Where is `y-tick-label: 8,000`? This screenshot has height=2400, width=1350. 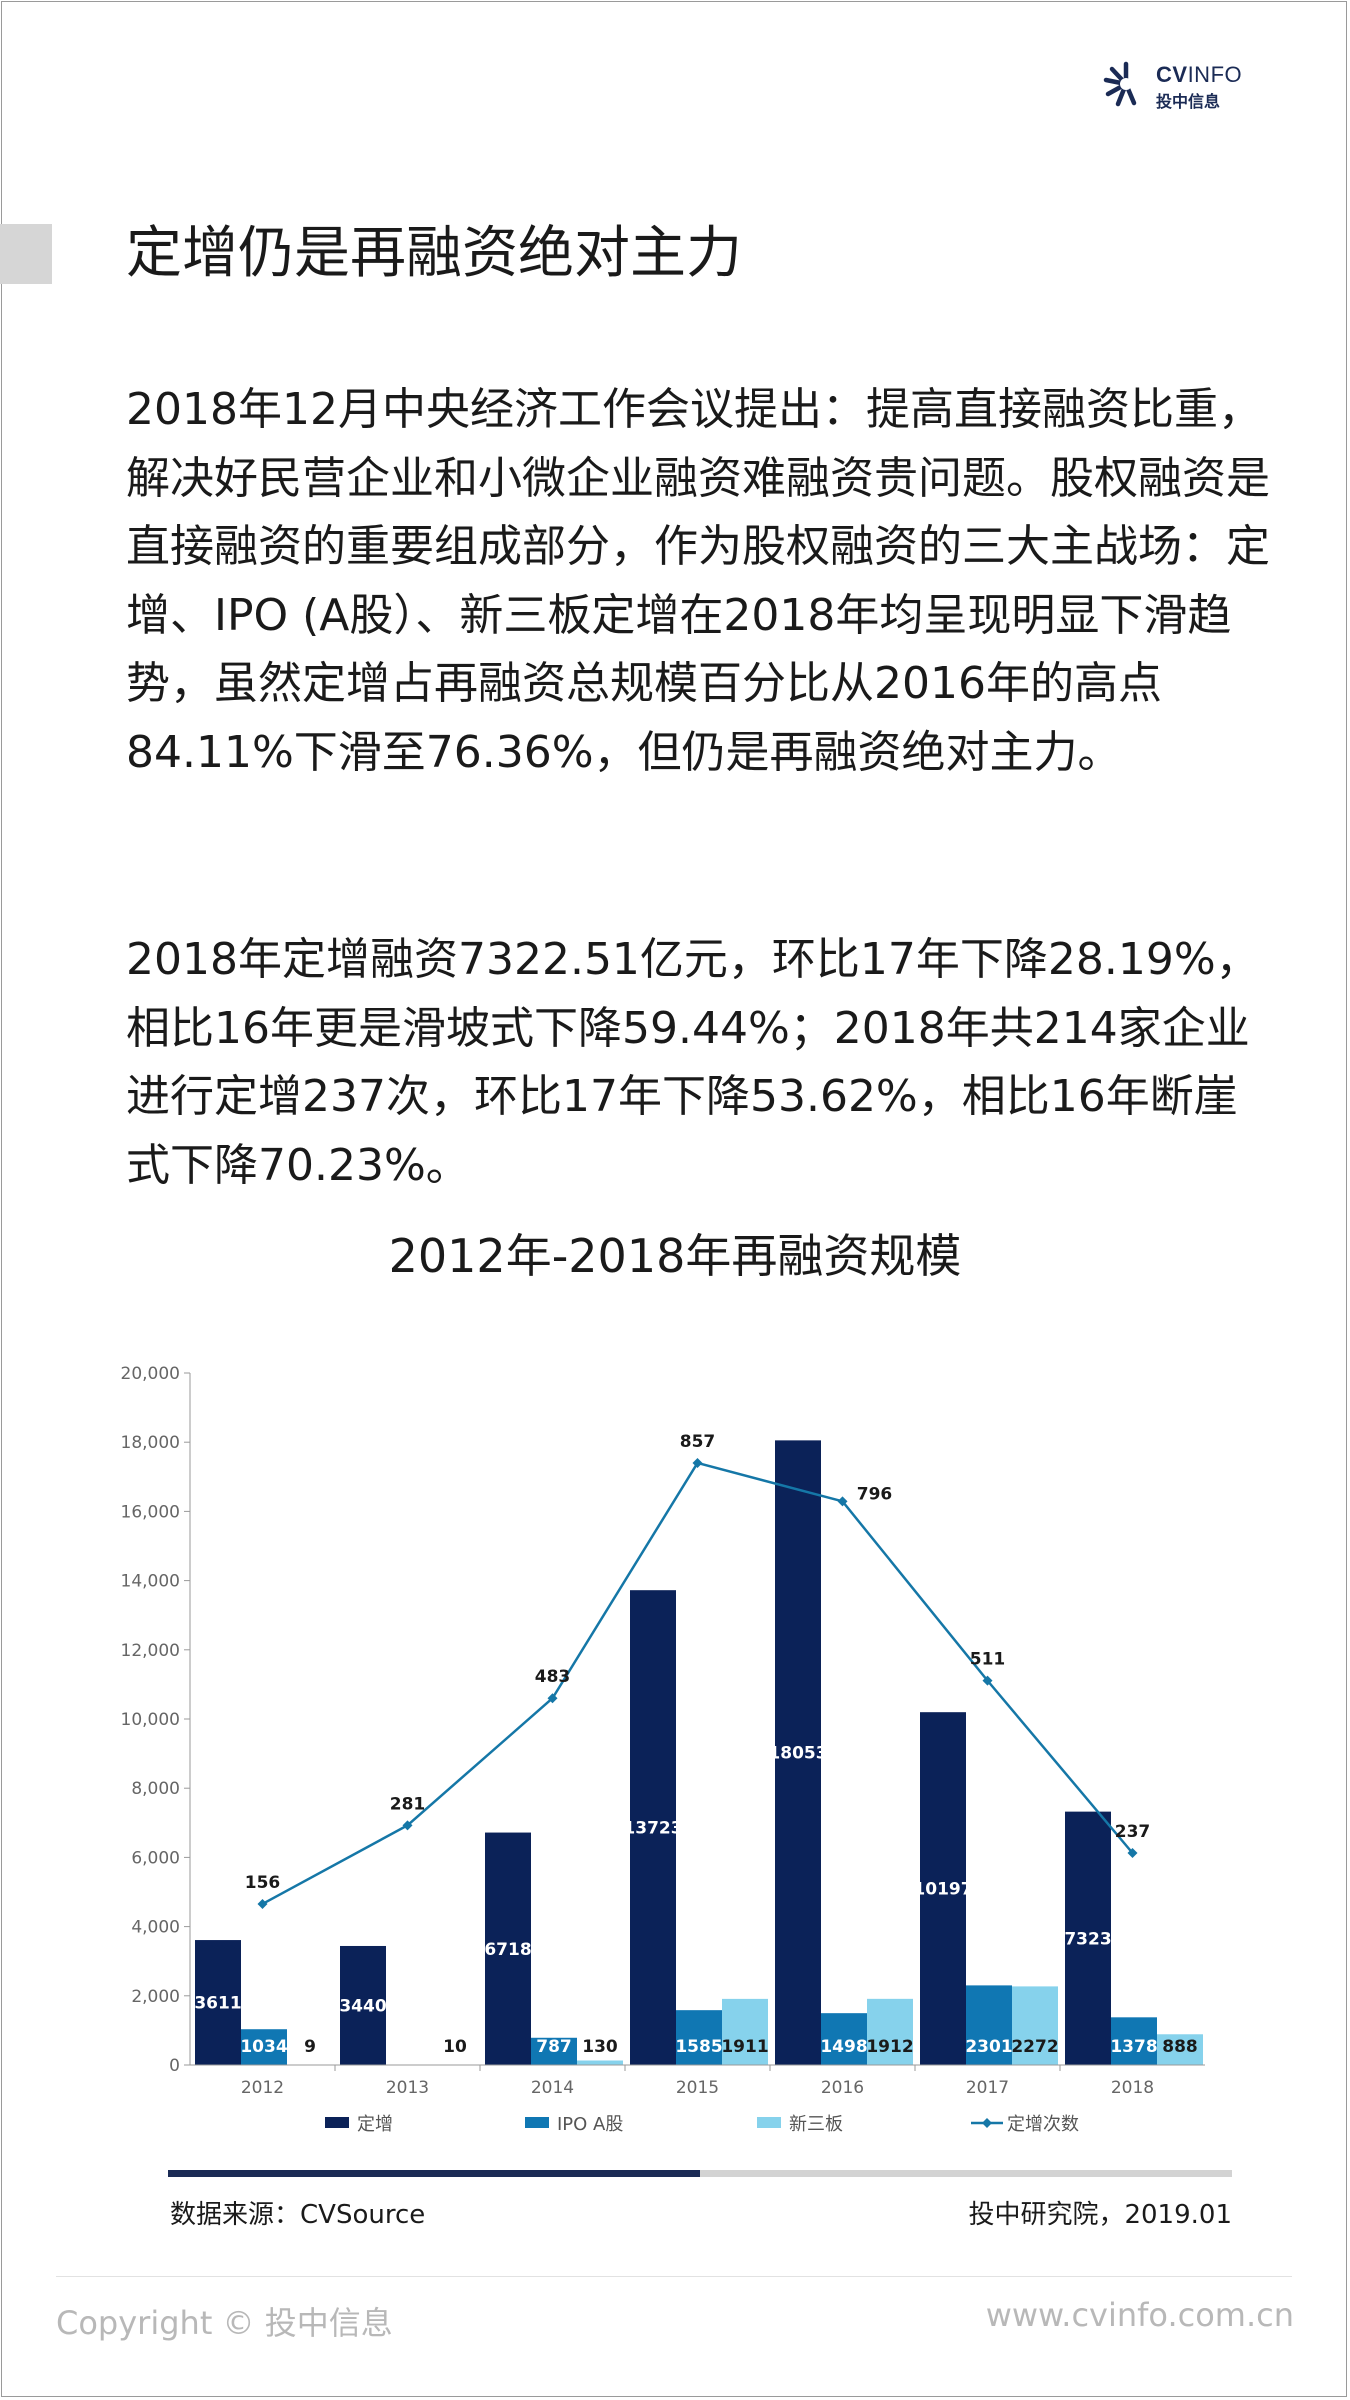 y-tick-label: 8,000 is located at coordinates (155, 1789).